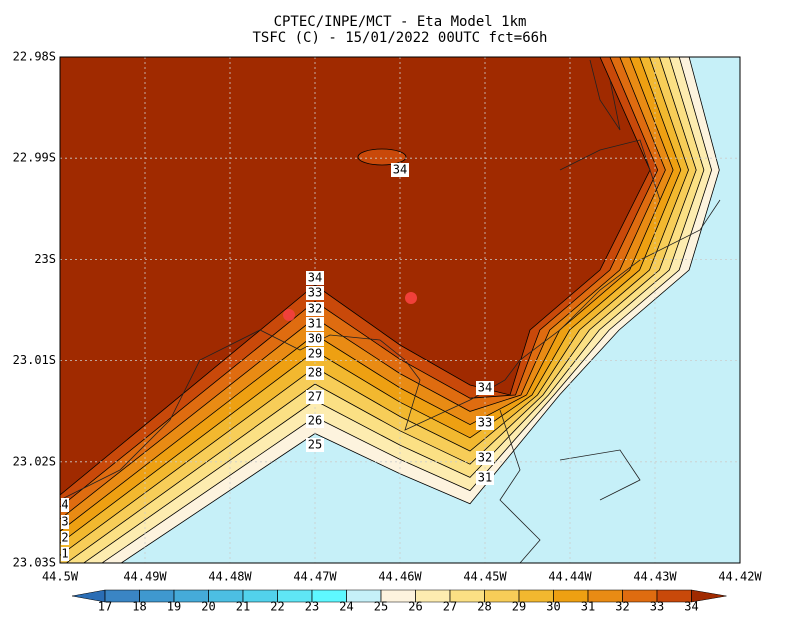  I want to click on colorbar-label: 20, so click(208, 607).